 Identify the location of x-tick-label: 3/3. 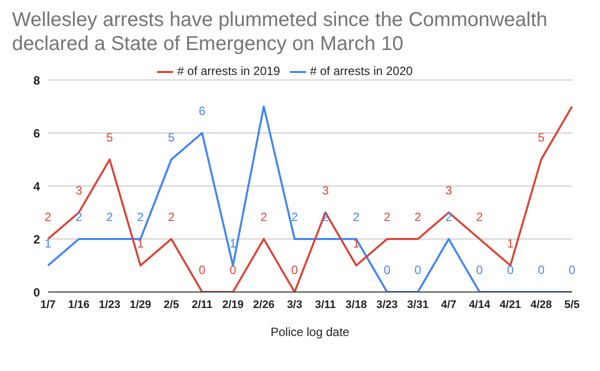
(294, 304).